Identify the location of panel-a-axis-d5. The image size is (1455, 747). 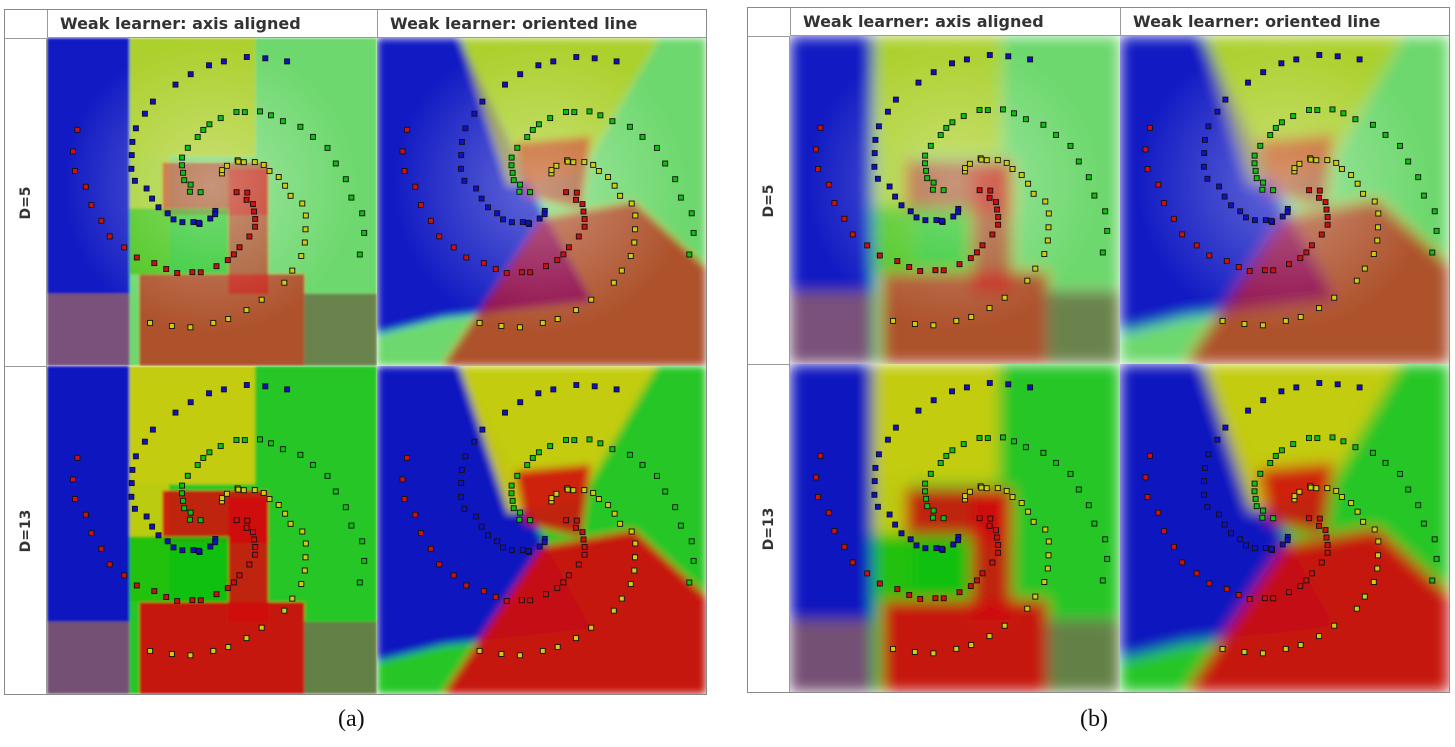
(212, 202).